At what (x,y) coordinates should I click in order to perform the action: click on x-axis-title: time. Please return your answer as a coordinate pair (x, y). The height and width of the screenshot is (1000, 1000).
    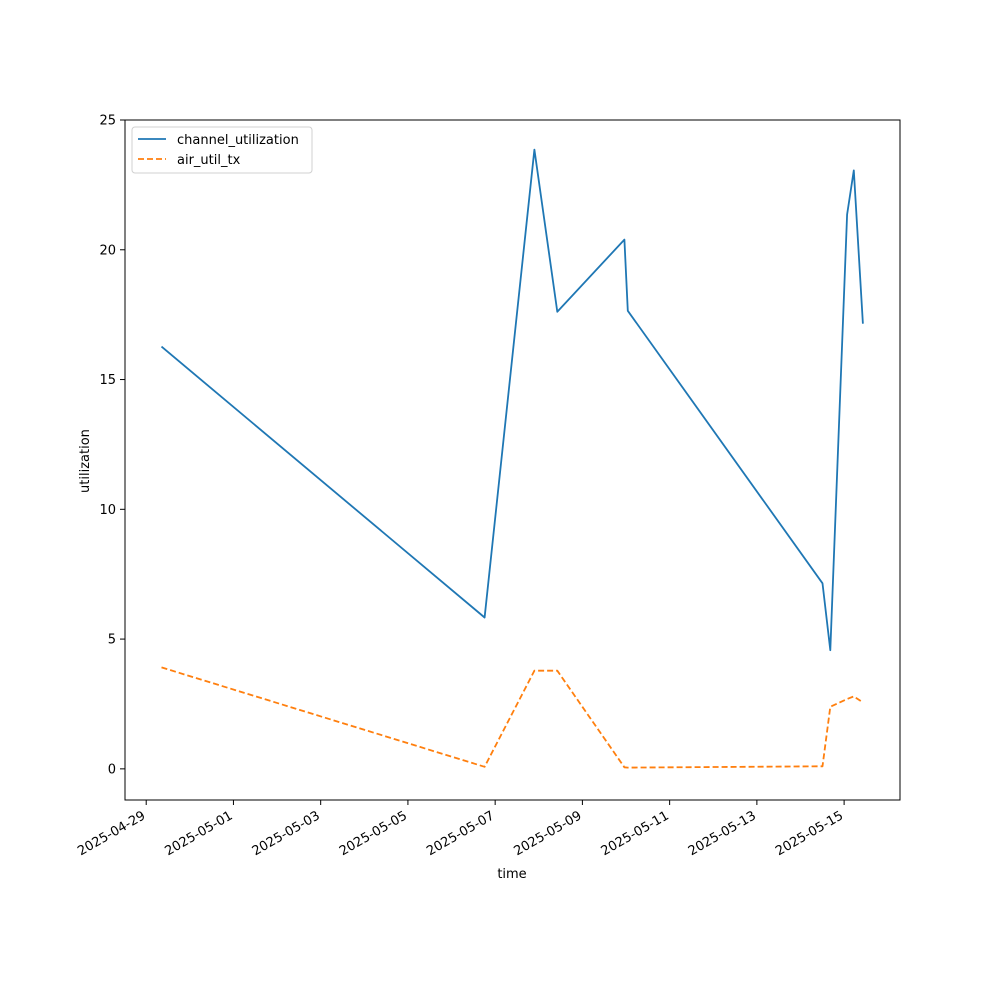
    Looking at the image, I should click on (511, 874).